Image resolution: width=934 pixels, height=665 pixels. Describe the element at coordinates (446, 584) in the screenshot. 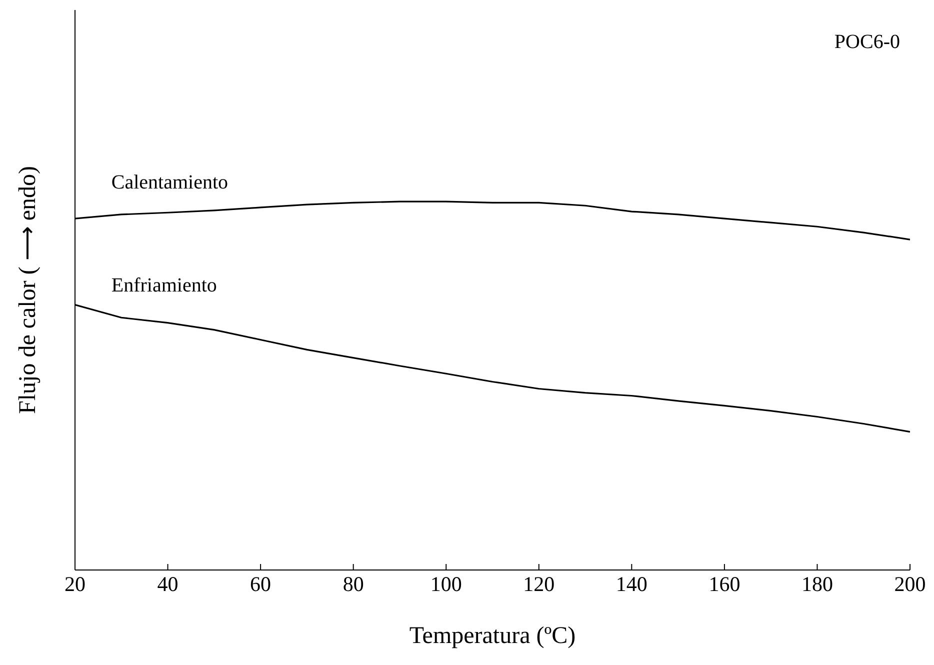

I see `x-tick-label: 100` at that location.